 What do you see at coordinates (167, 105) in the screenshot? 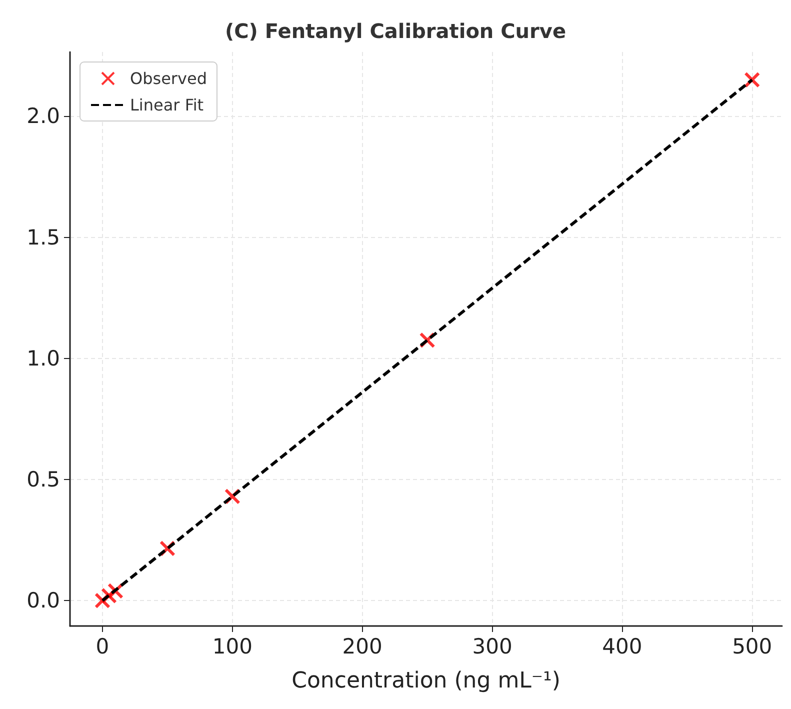
I see `legend-label: Linear Fit` at bounding box center [167, 105].